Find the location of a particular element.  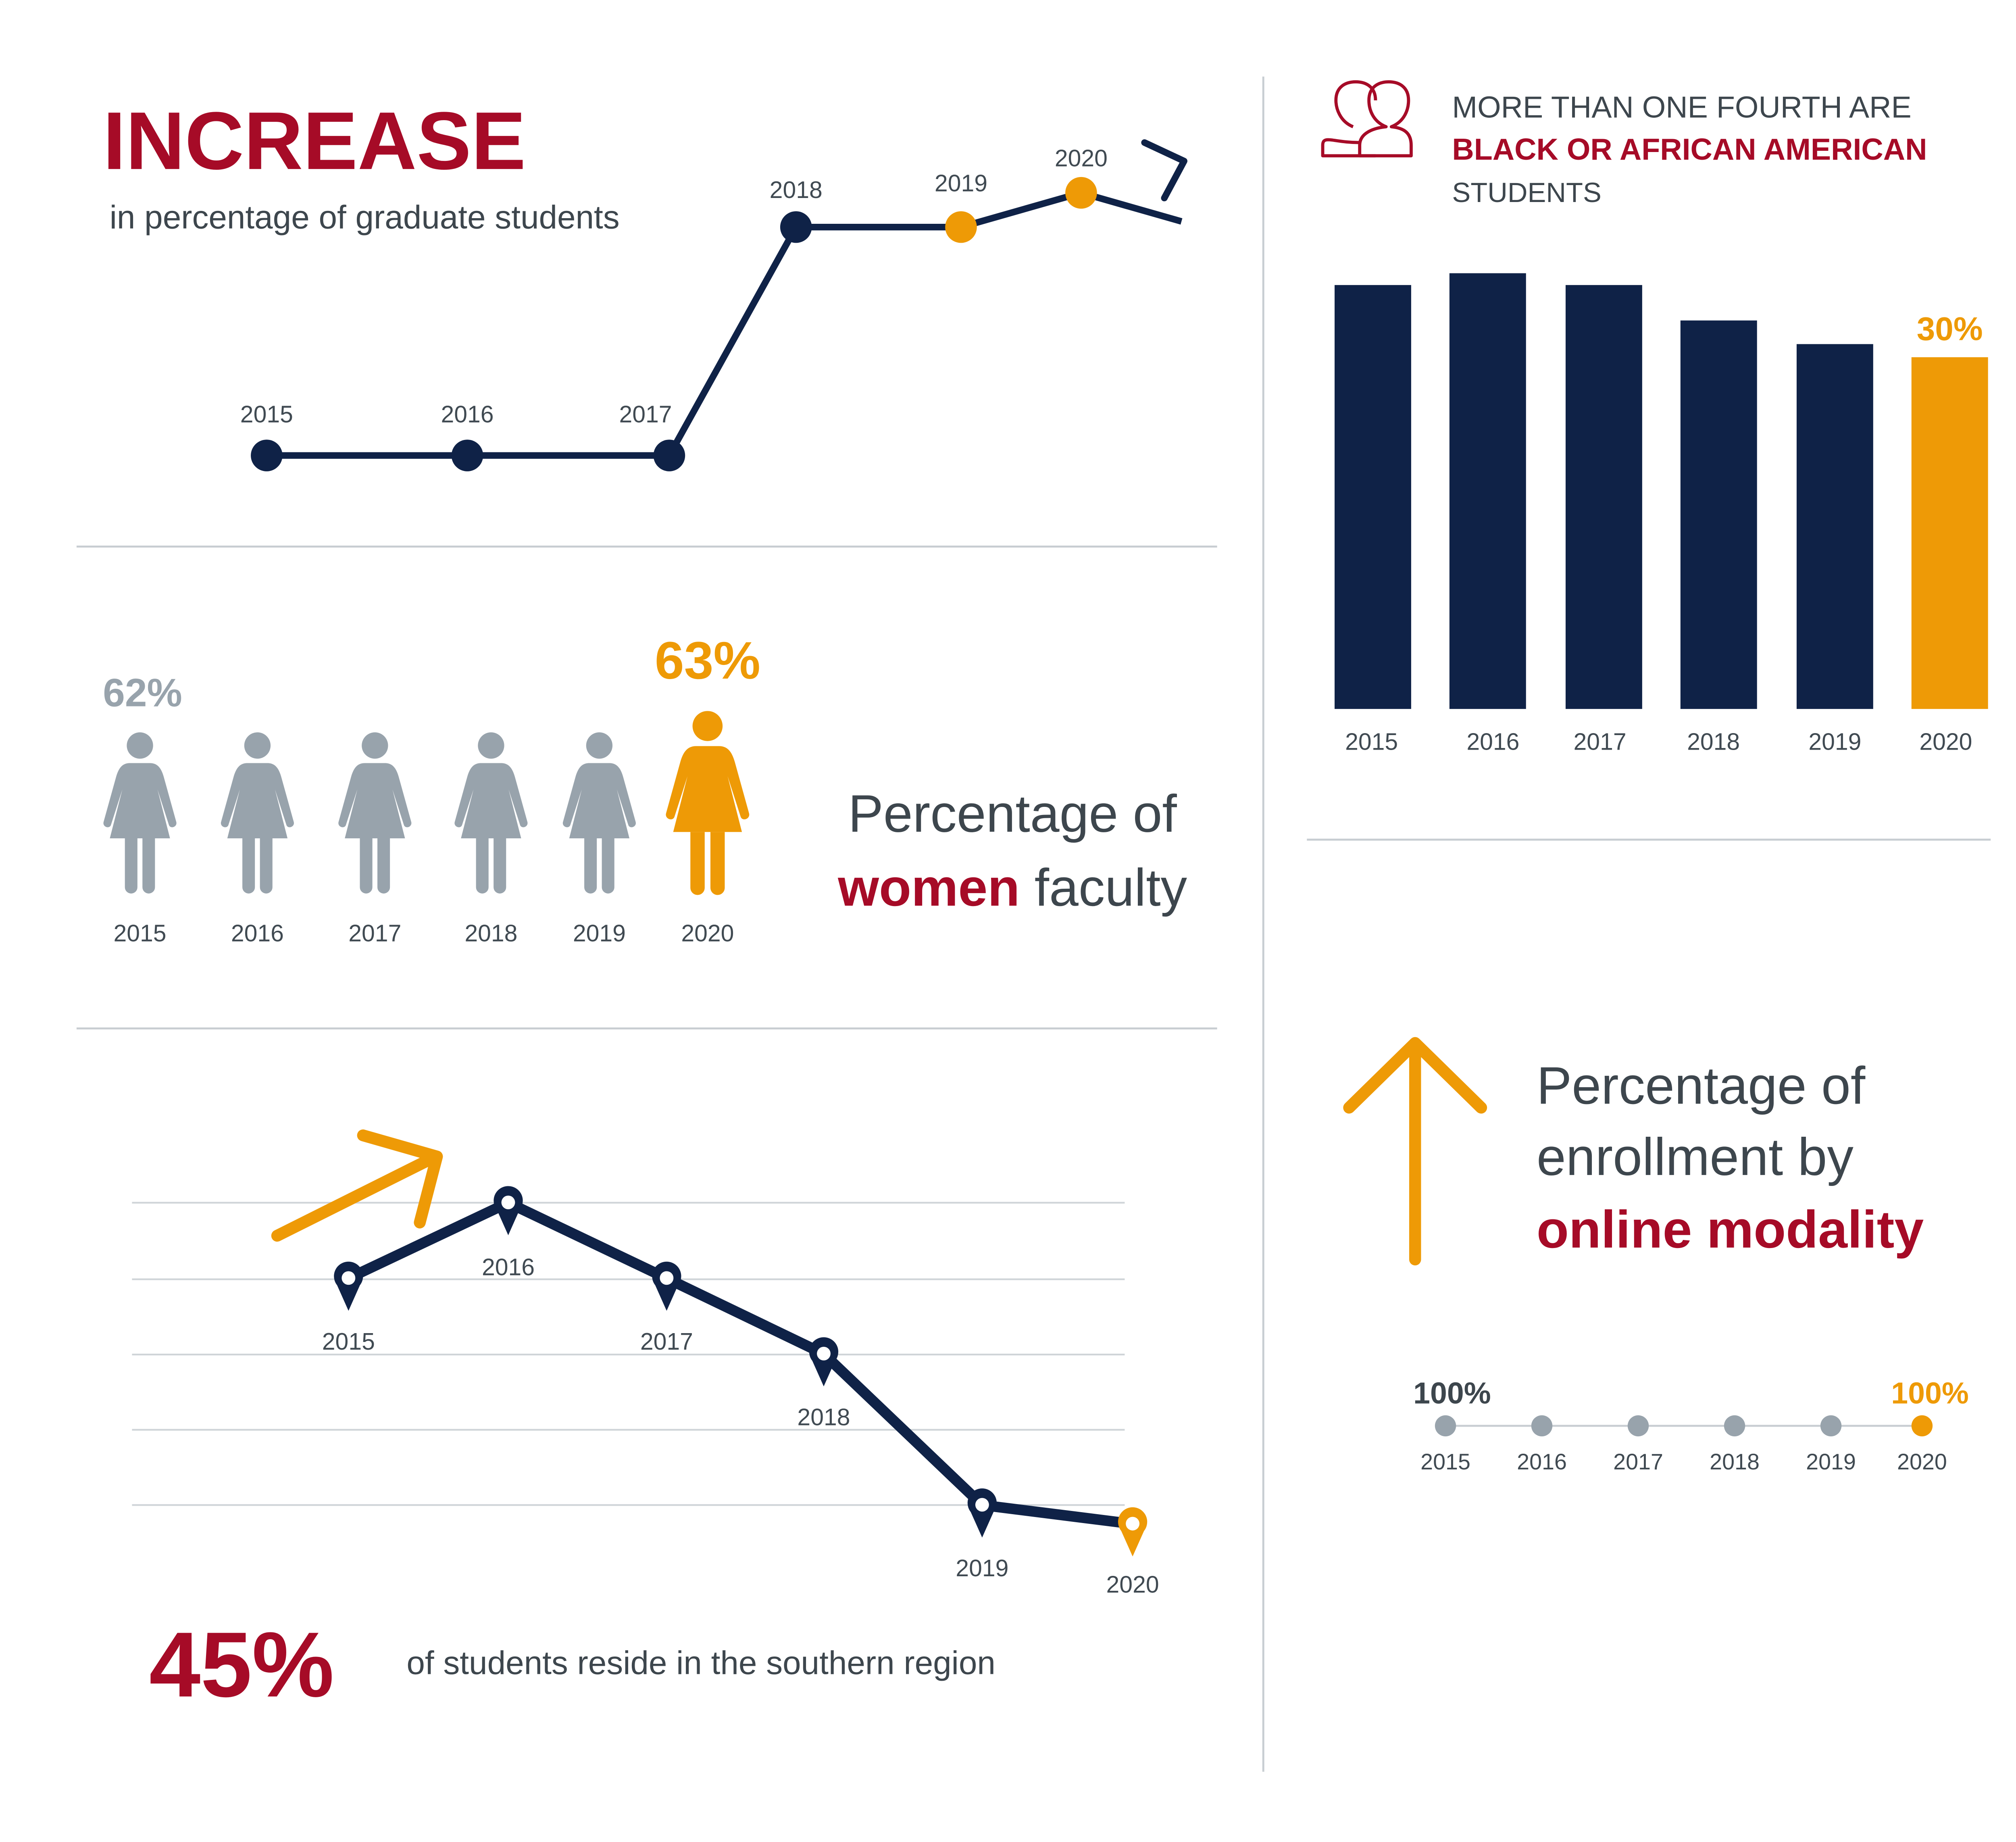

graduate-year-label-2019: 2019 is located at coordinates (961, 184).